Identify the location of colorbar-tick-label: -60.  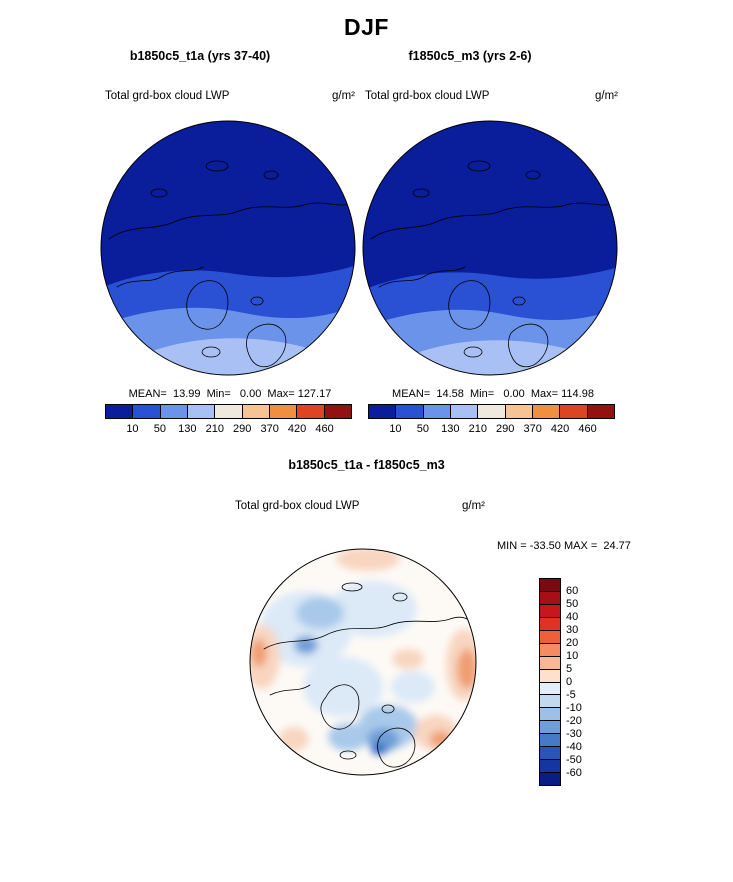
(574, 773).